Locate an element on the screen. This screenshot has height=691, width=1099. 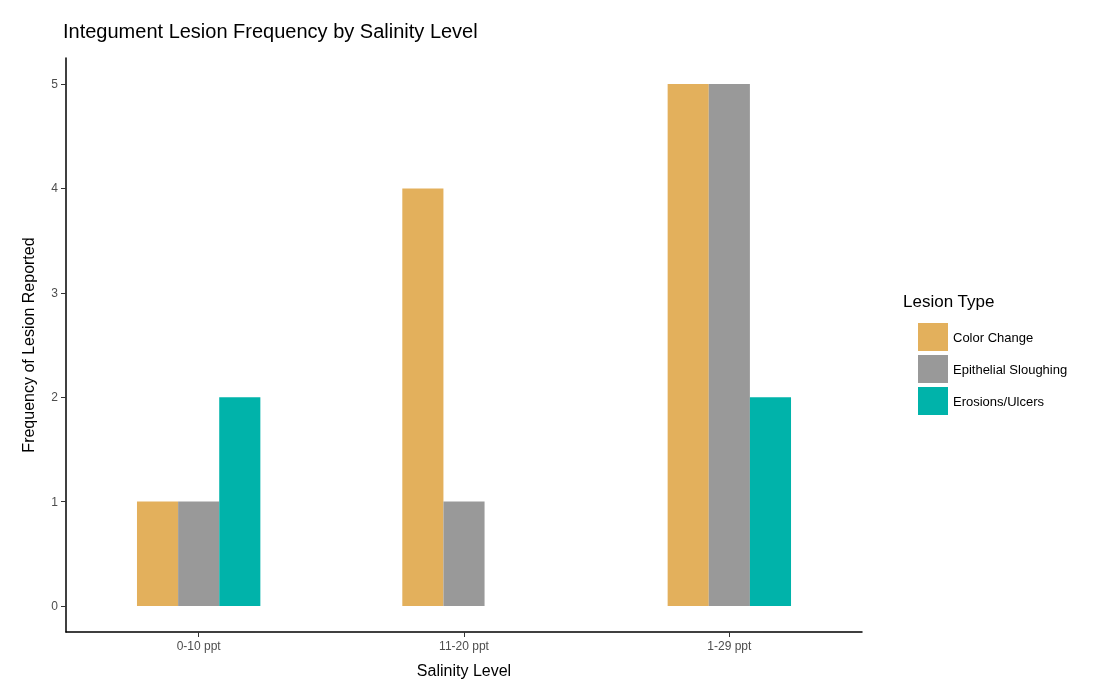
y-tick-label: 1 is located at coordinates (55, 501).